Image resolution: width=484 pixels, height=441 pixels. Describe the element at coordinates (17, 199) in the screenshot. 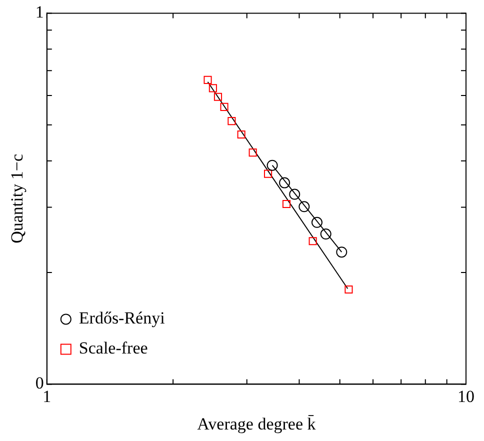

I see `y-axis-title: Quantity 1−c` at that location.